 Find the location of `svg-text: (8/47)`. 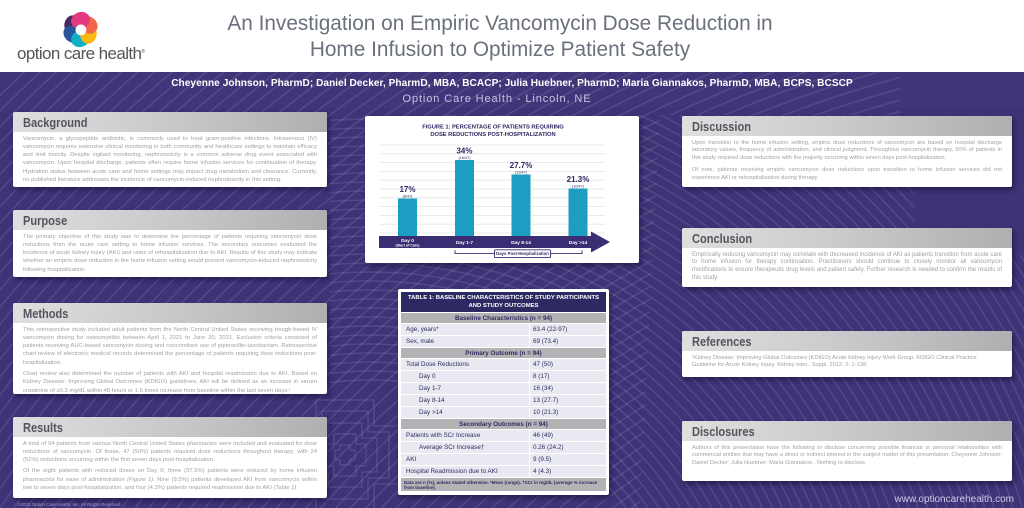

svg-text: (8/47) is located at coordinates (408, 196).